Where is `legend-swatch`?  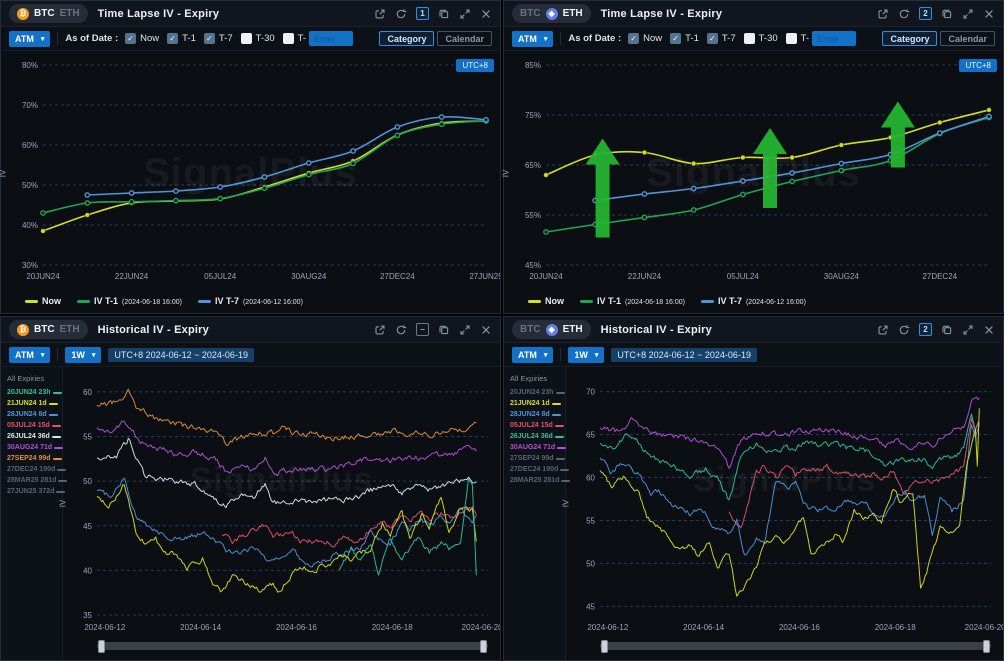
legend-swatch is located at coordinates (586, 301).